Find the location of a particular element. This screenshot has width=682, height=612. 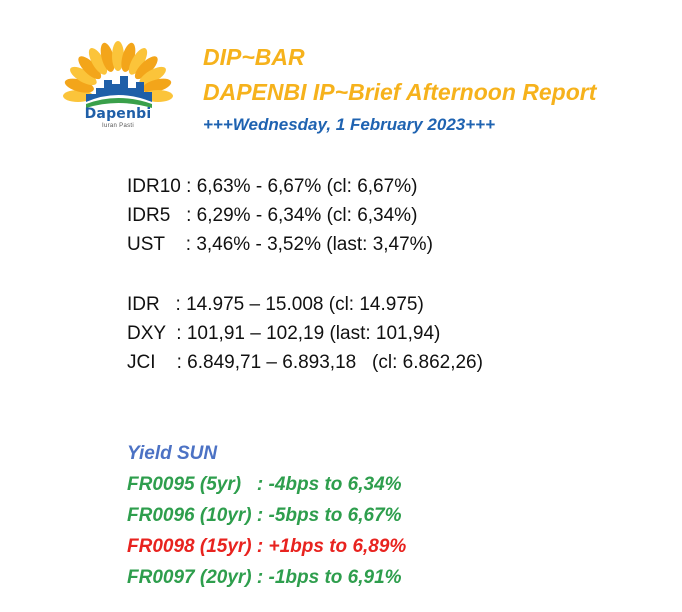

logo-wordmark: Dapenbi is located at coordinates (118, 114).